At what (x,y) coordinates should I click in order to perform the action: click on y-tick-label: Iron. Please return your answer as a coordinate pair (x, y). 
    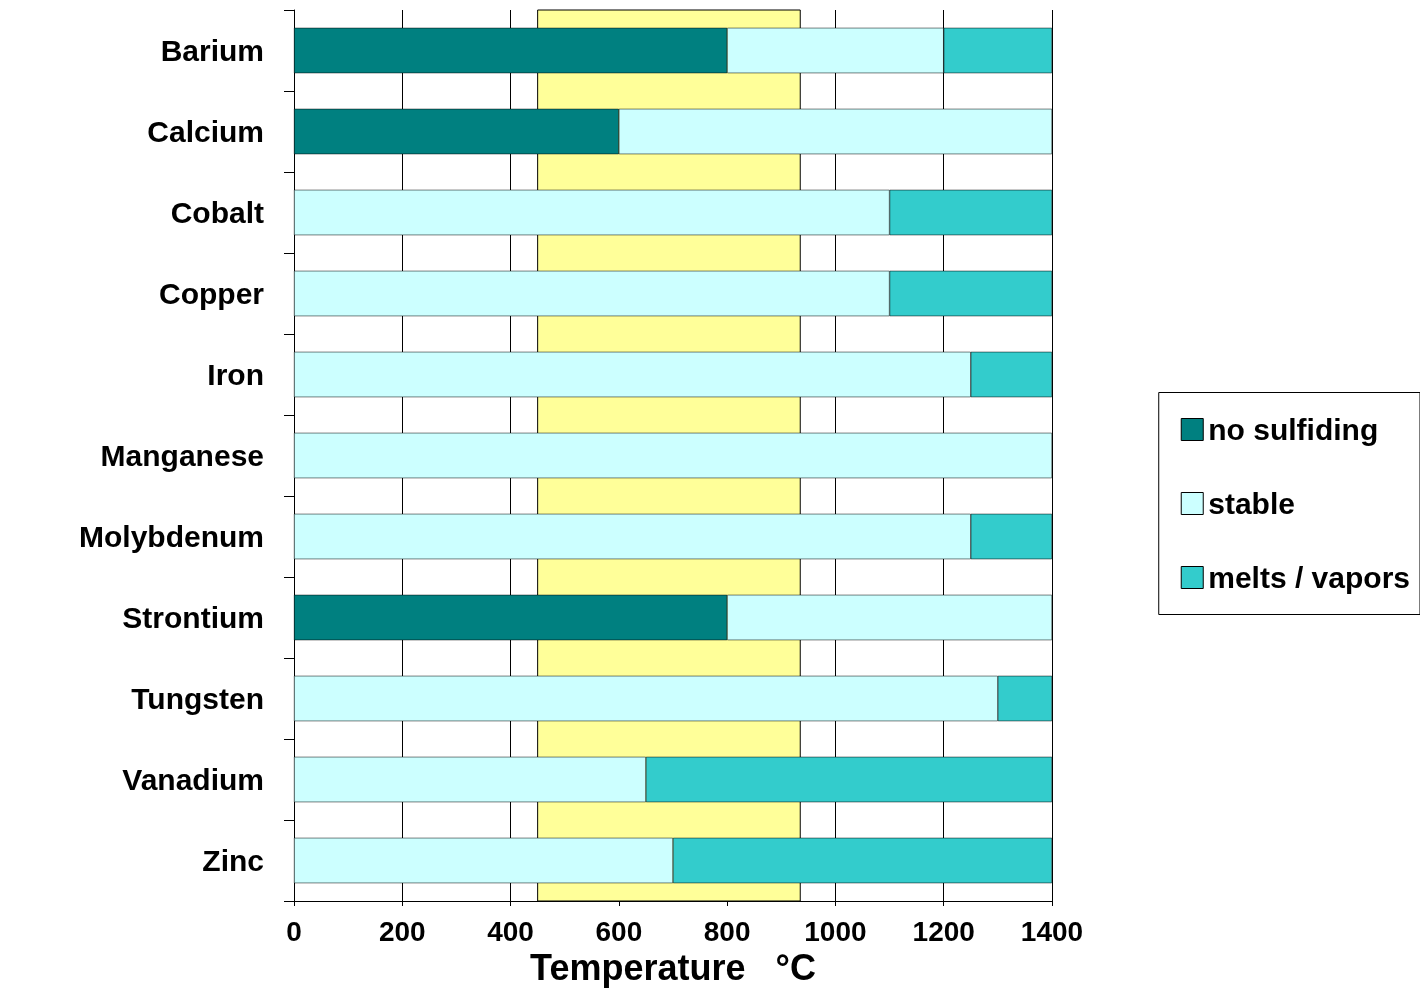
    Looking at the image, I should click on (235, 374).